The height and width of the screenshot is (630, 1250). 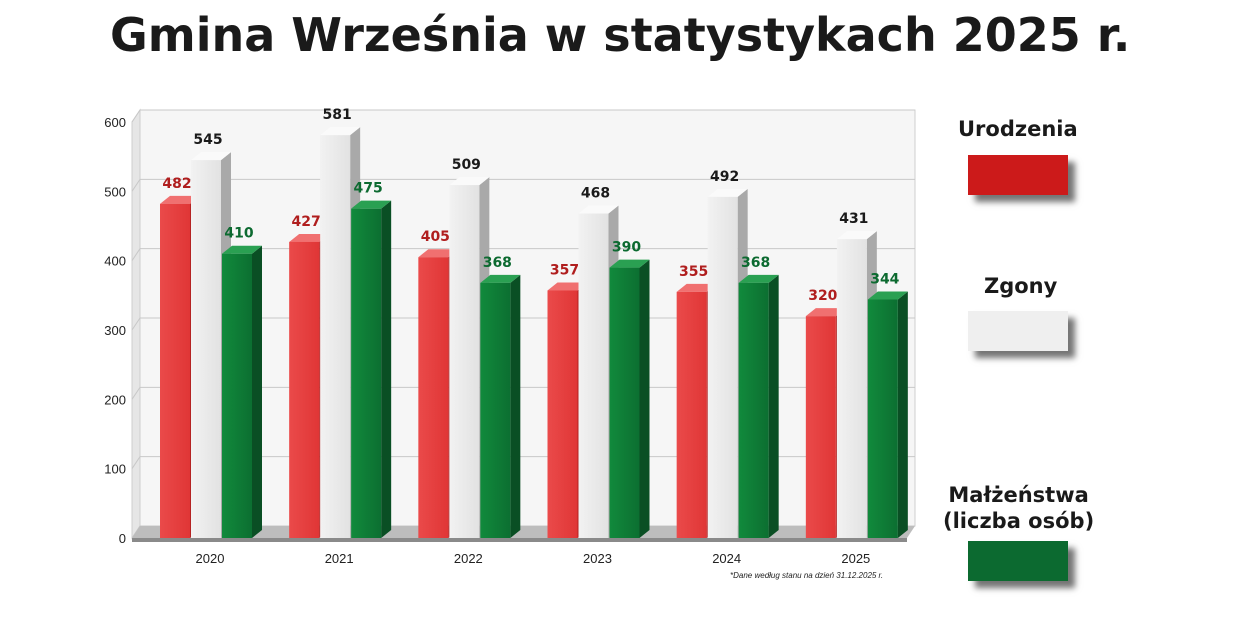 I want to click on legend-label-malzenstwa-text: Małżeństwa (liczba osób), so click(x=1019, y=508).